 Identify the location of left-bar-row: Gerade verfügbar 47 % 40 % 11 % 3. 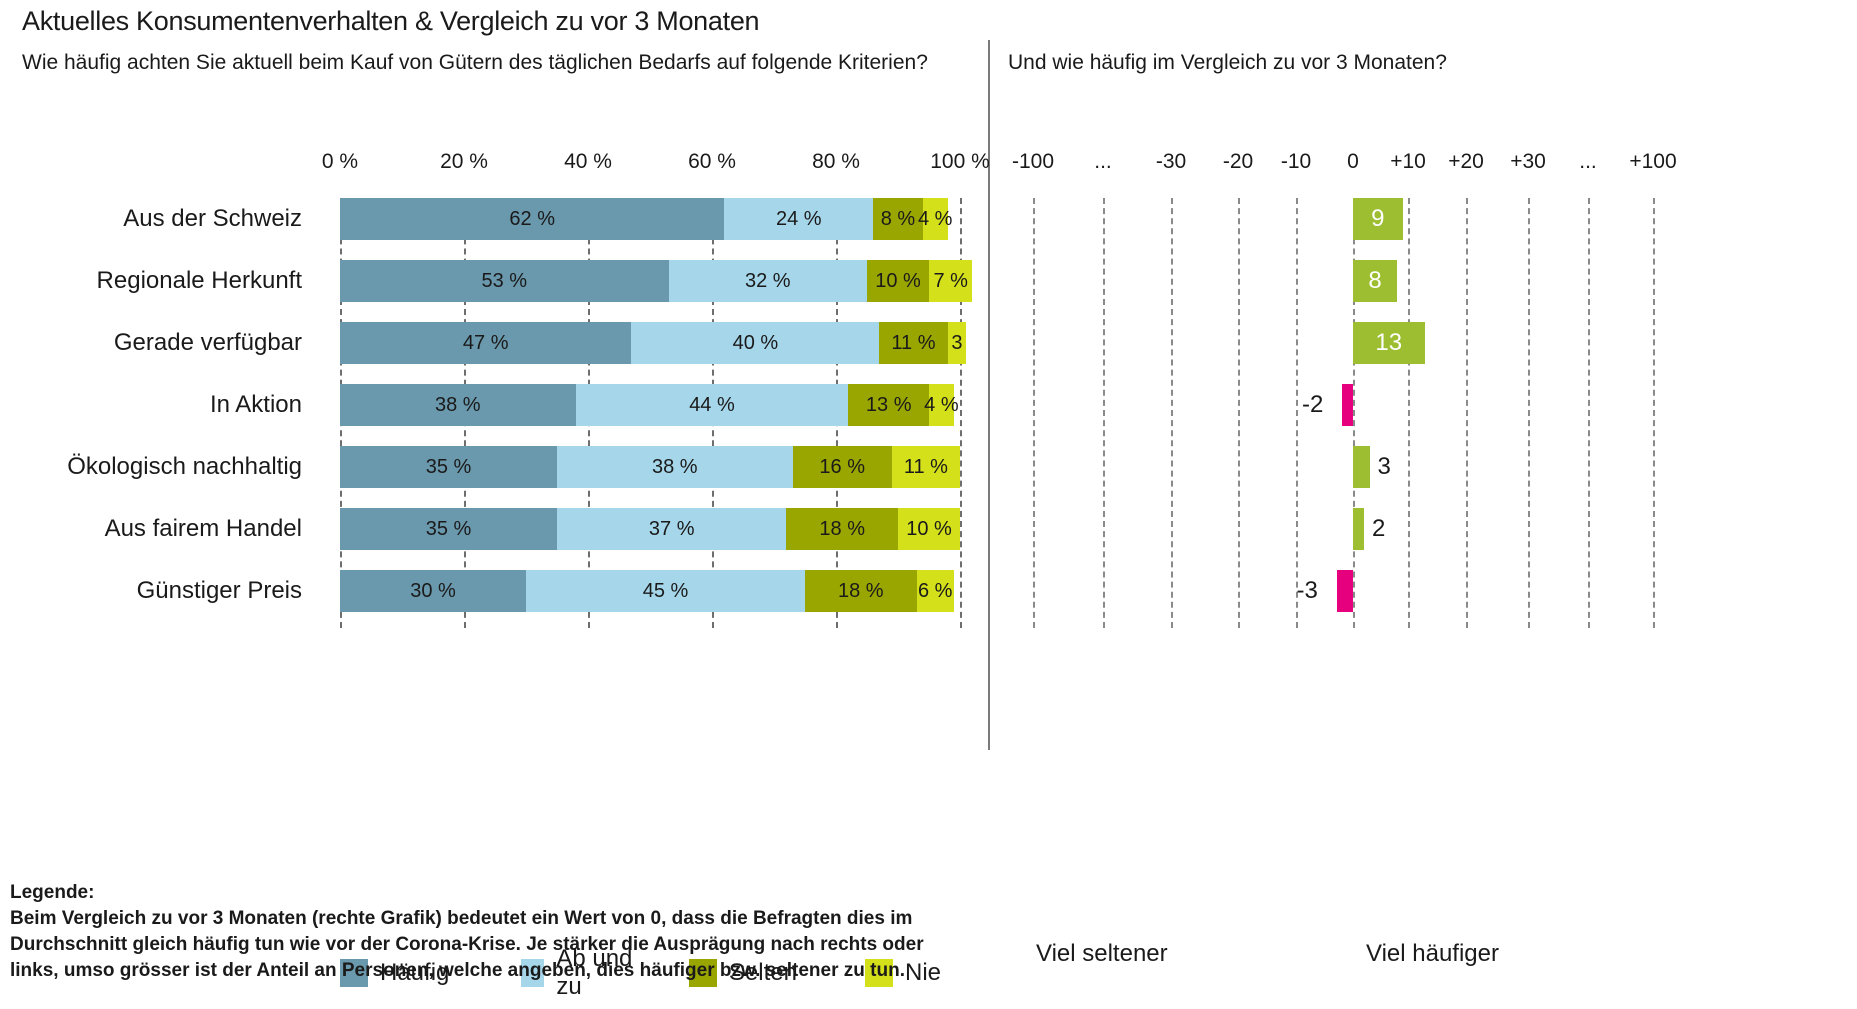
(540, 343).